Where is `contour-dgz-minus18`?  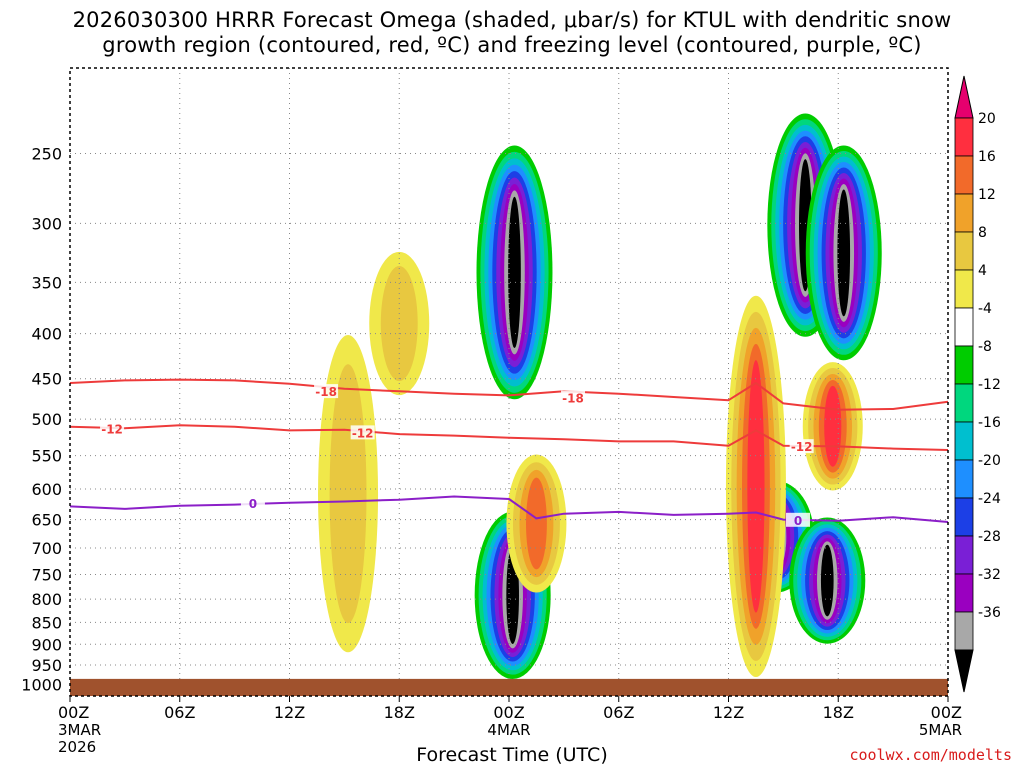 contour-dgz-minus18 is located at coordinates (509, 394).